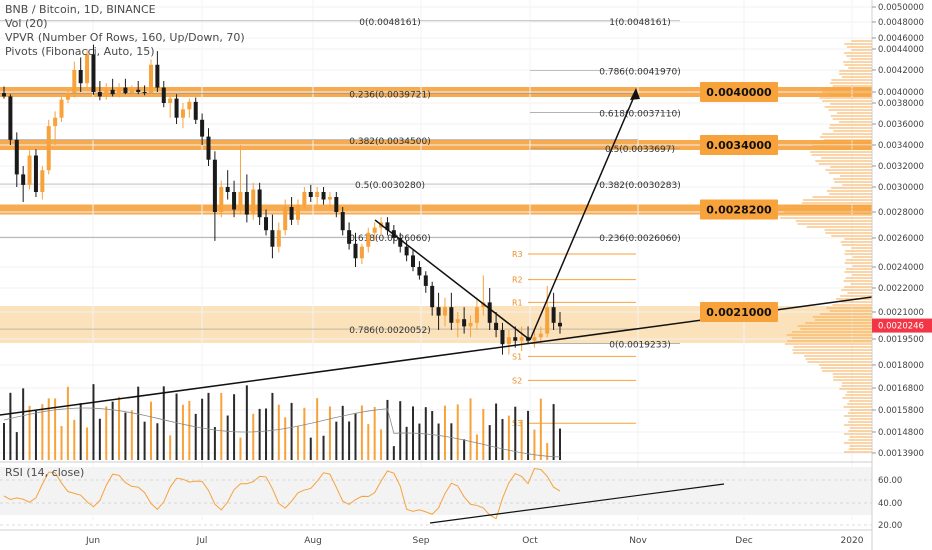  What do you see at coordinates (639, 114) in the screenshot?
I see `fib-right-label: 0.618(0.0037110)` at bounding box center [639, 114].